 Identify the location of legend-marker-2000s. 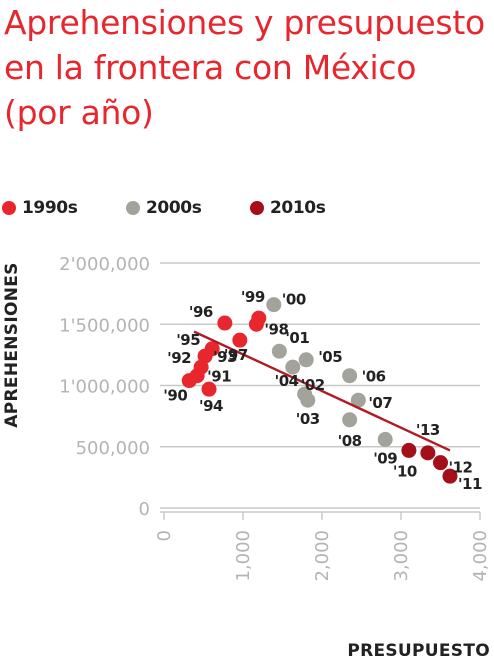
(133, 208).